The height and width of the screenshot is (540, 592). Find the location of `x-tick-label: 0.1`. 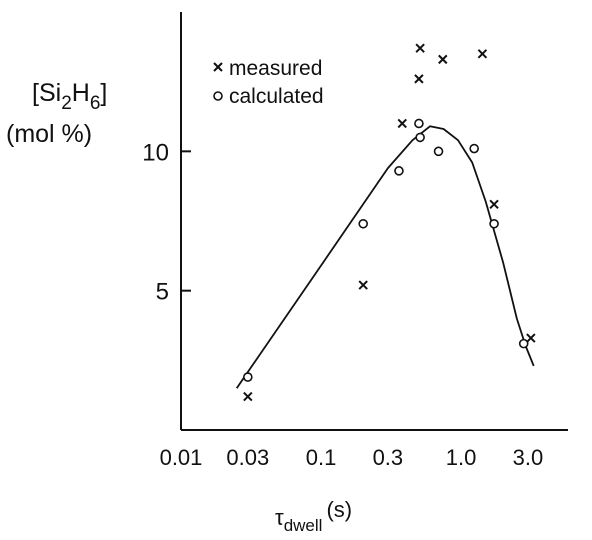

x-tick-label: 0.1 is located at coordinates (321, 457).